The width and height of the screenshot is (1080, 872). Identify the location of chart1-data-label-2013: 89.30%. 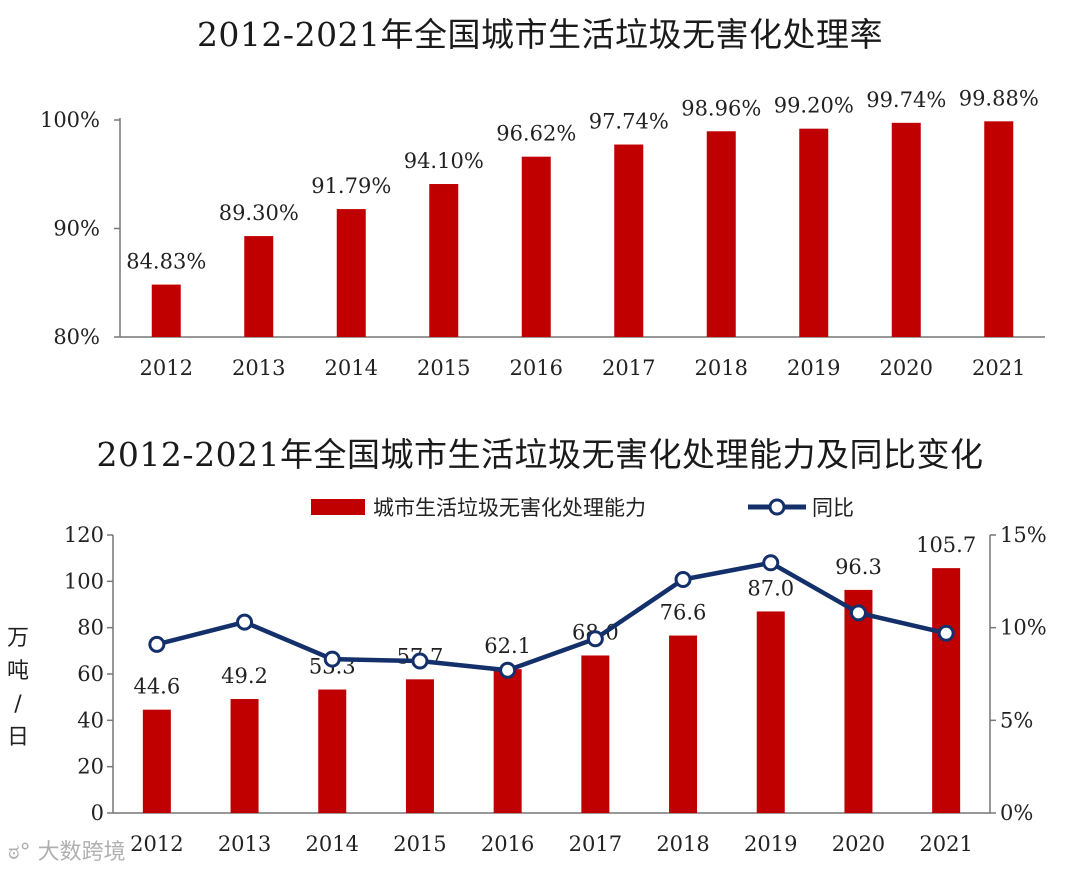
(259, 213).